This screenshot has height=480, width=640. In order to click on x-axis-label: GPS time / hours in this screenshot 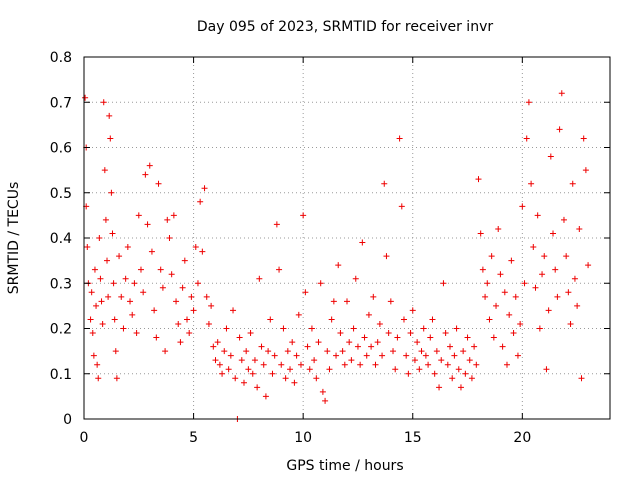, I will do `click(344, 466)`.